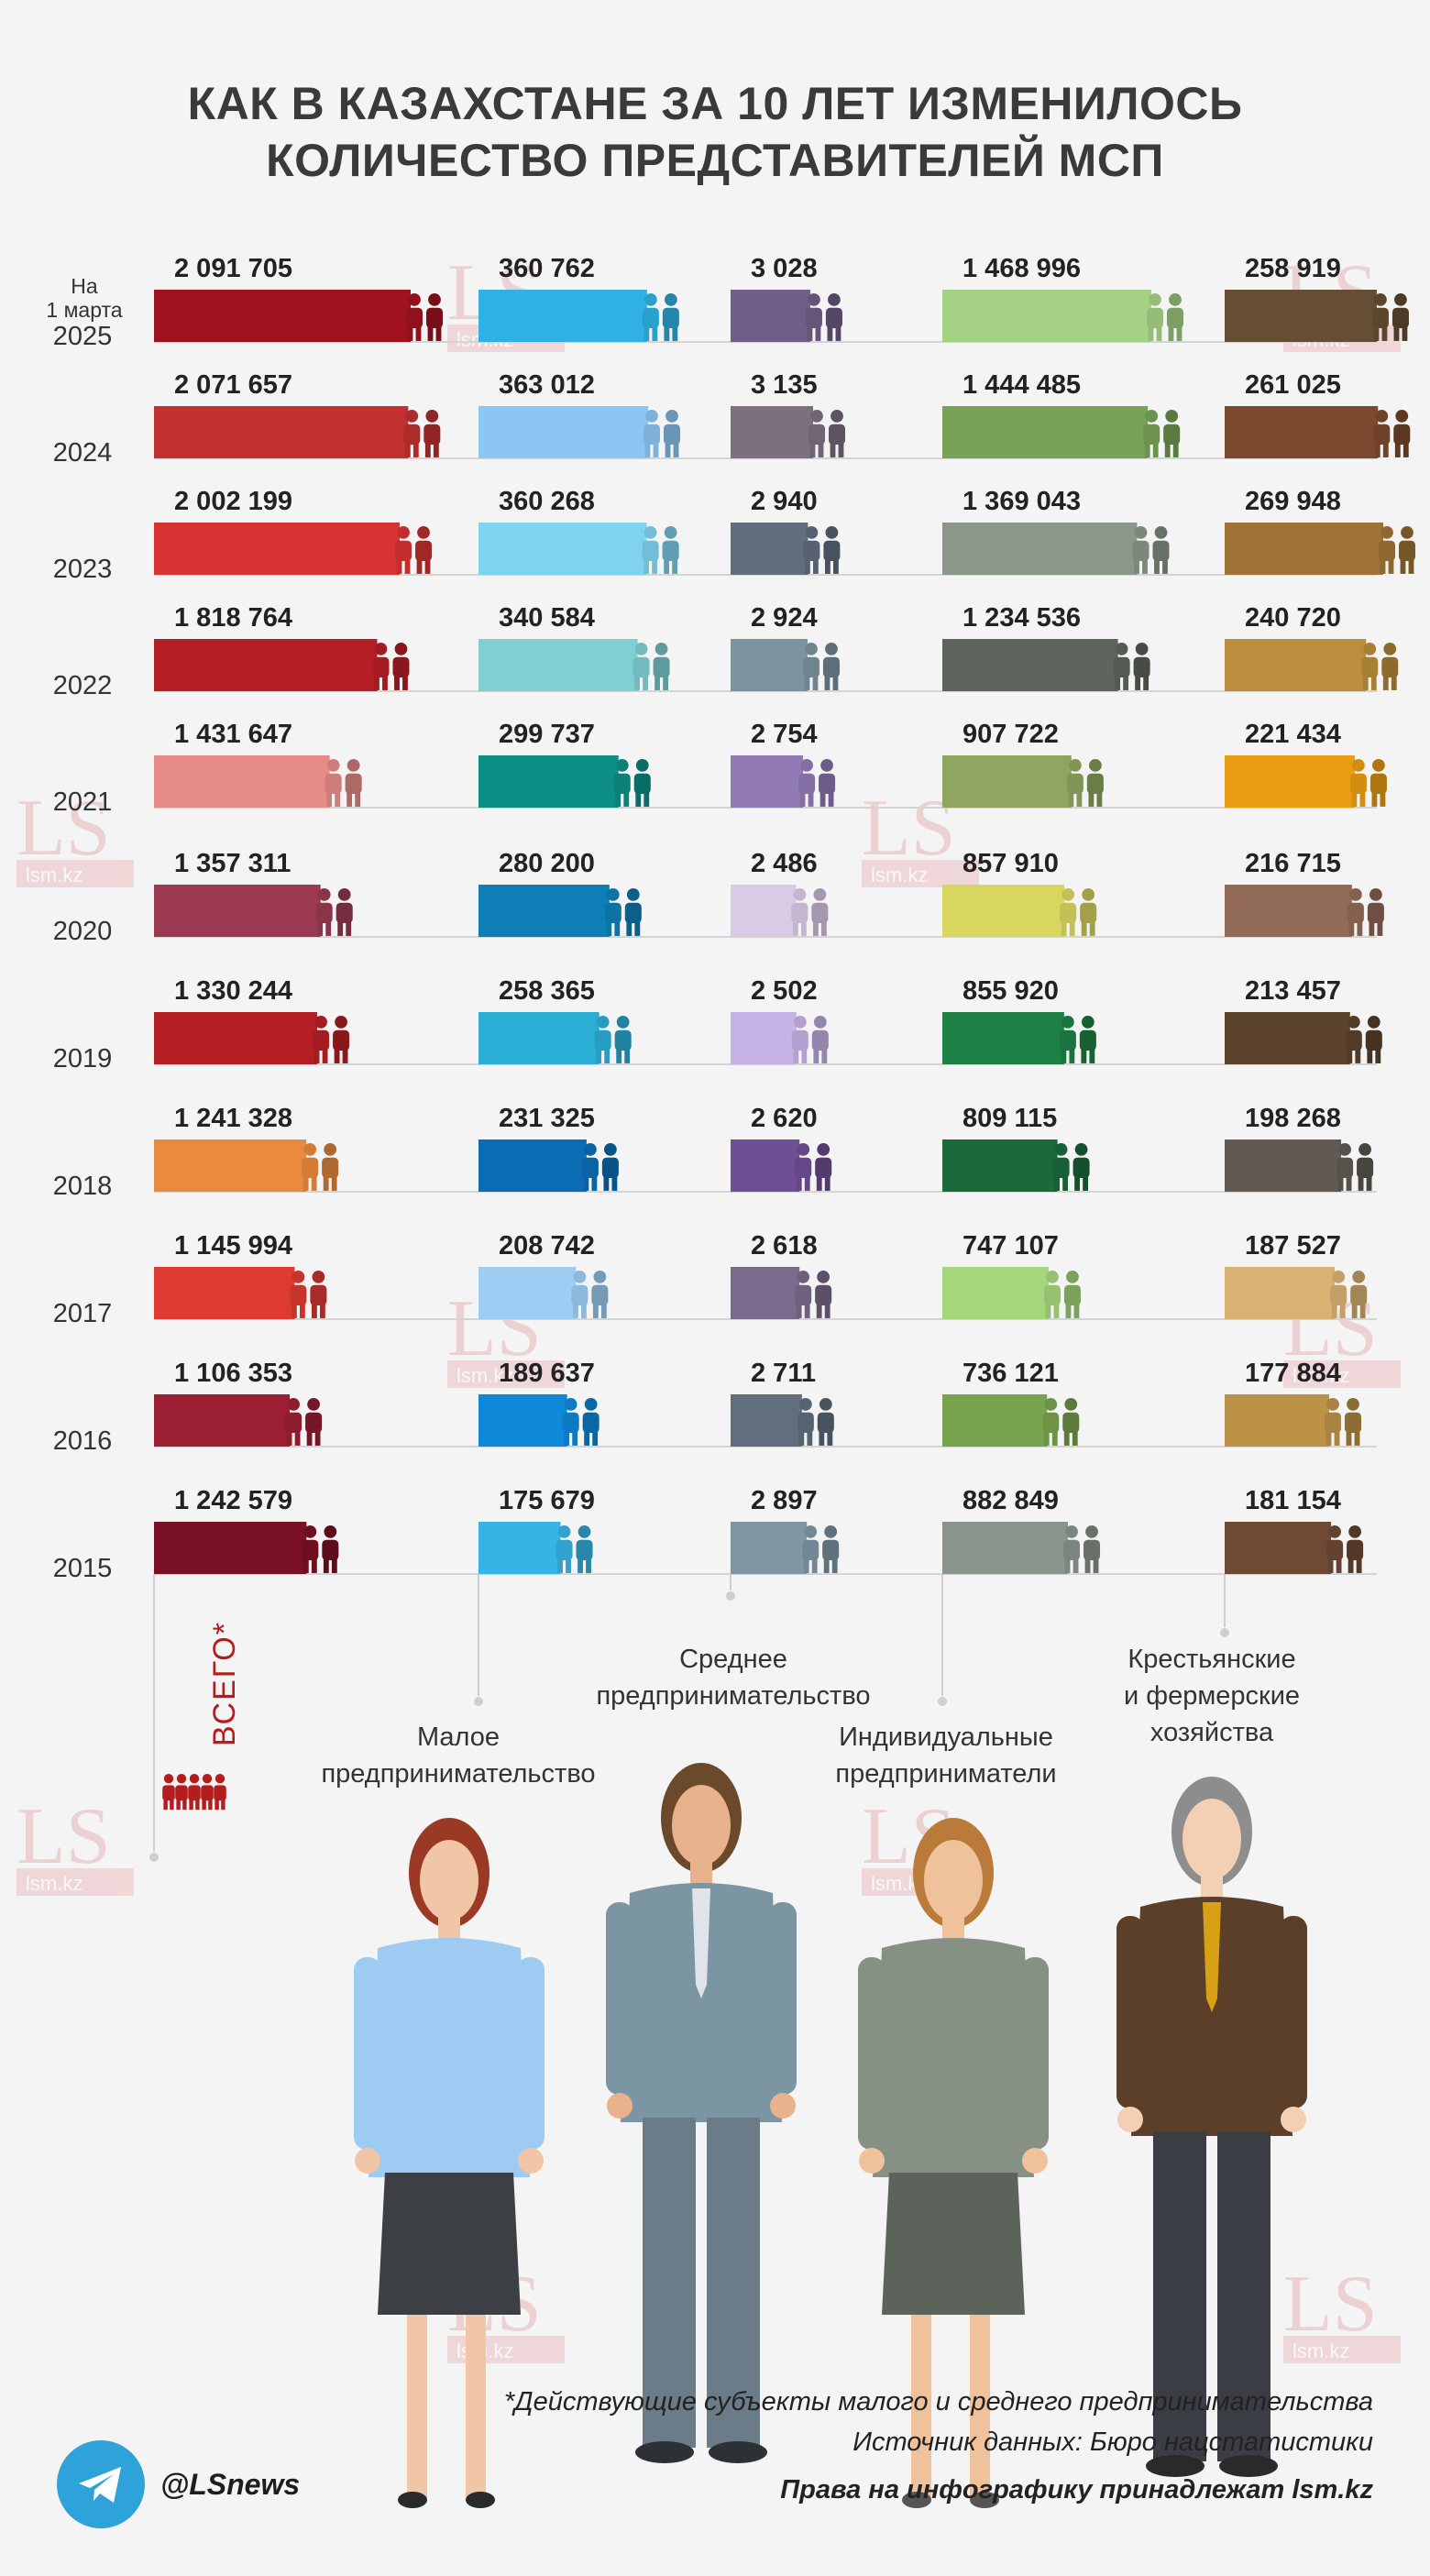 Image resolution: width=1430 pixels, height=2576 pixels. Describe the element at coordinates (224, 1683) in the screenshot. I see `total-category-label: ВСЕГО*` at that location.